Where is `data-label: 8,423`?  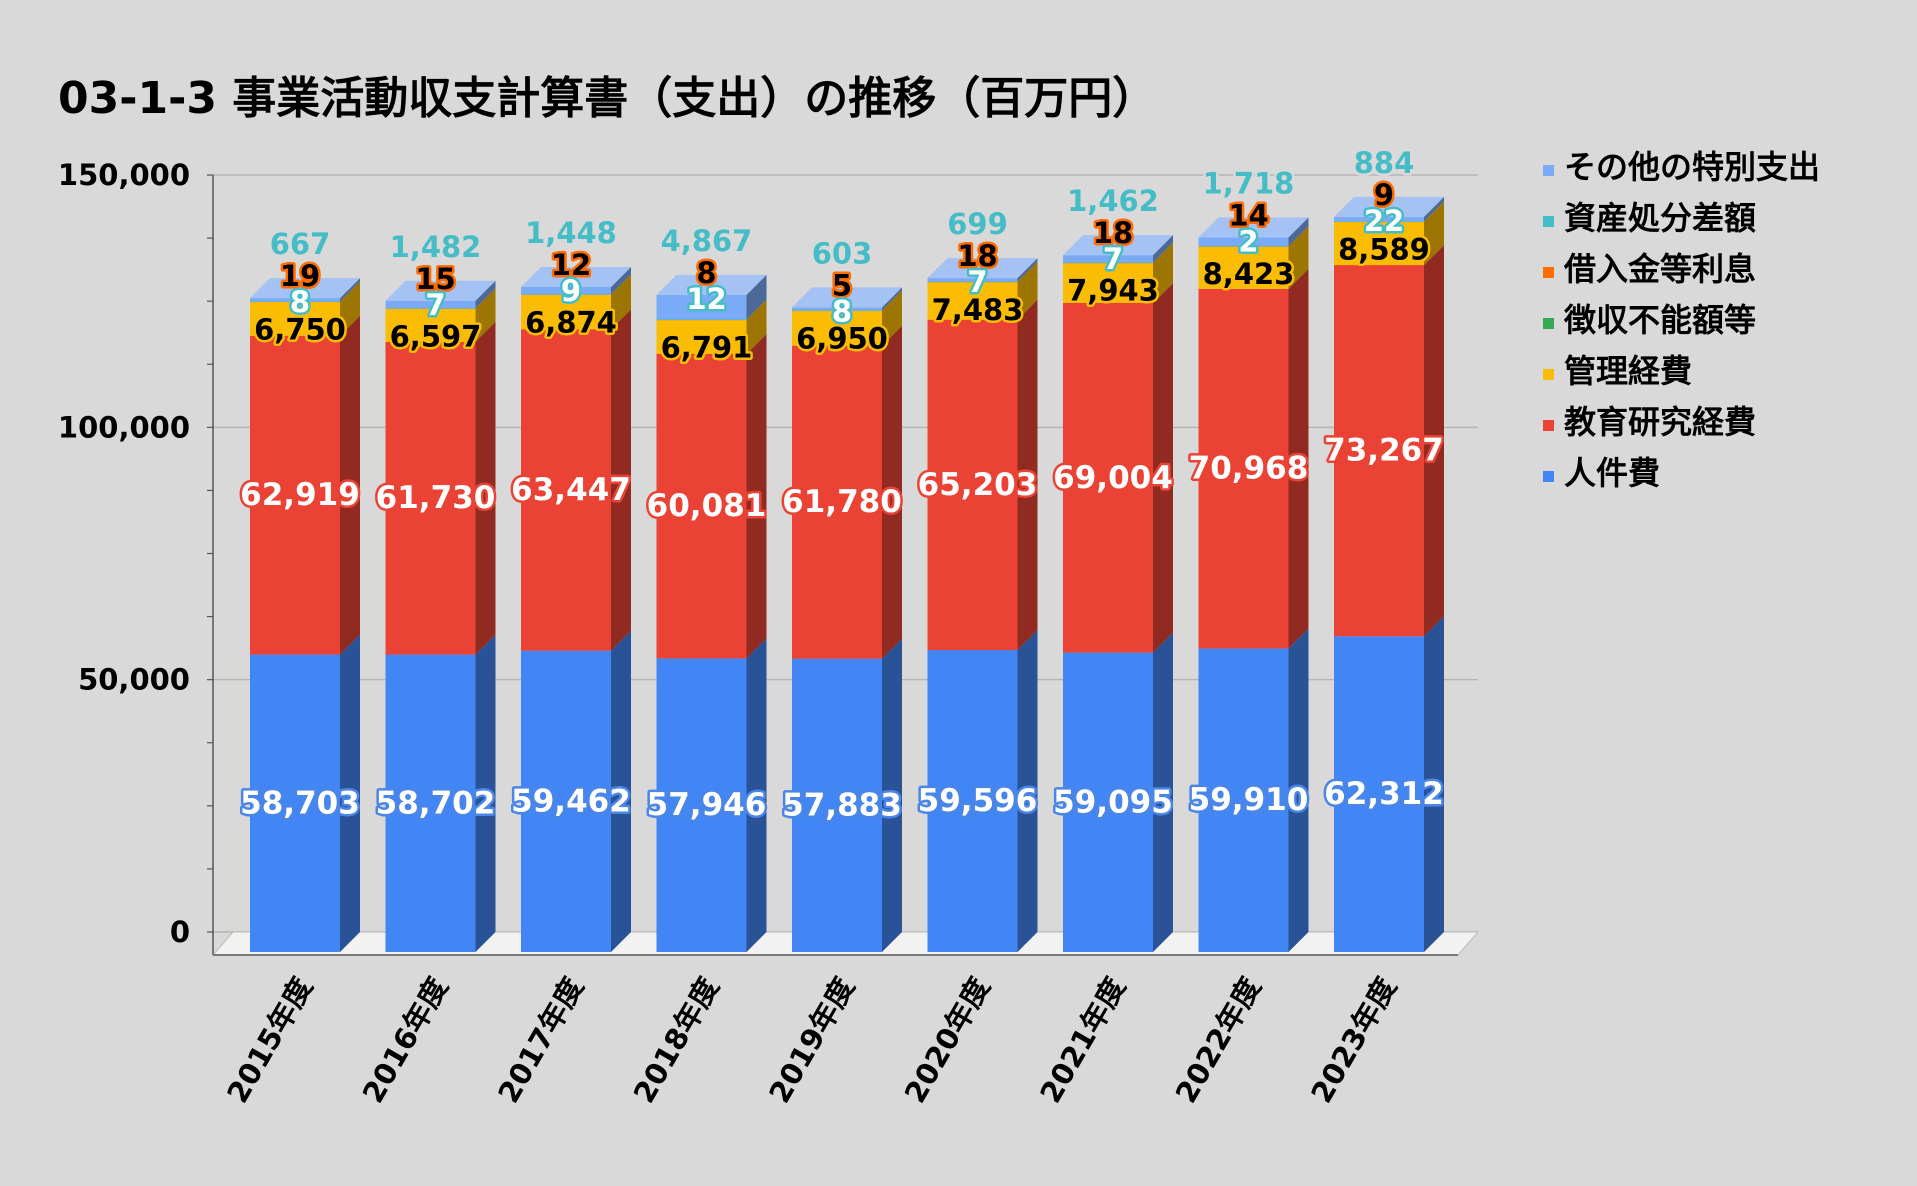 data-label: 8,423 is located at coordinates (1249, 274).